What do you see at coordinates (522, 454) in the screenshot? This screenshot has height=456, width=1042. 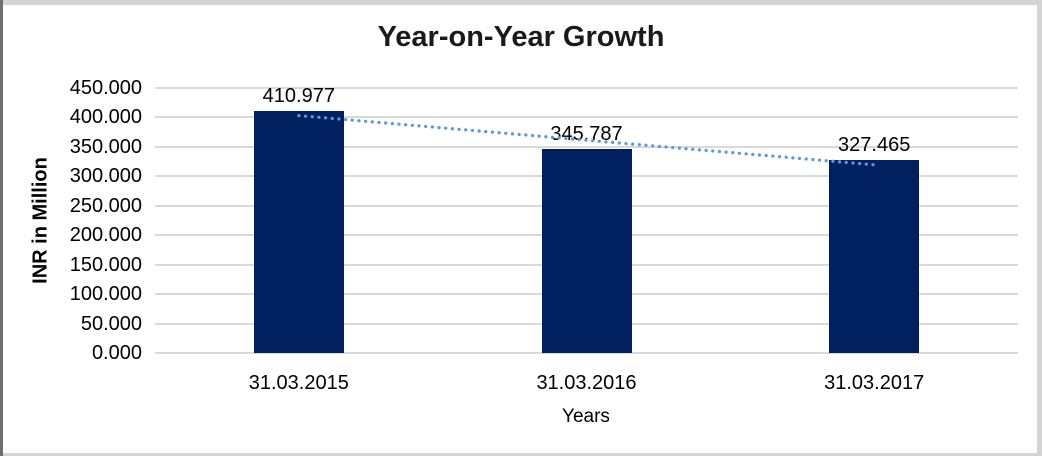 I see `window-border-bottom` at bounding box center [522, 454].